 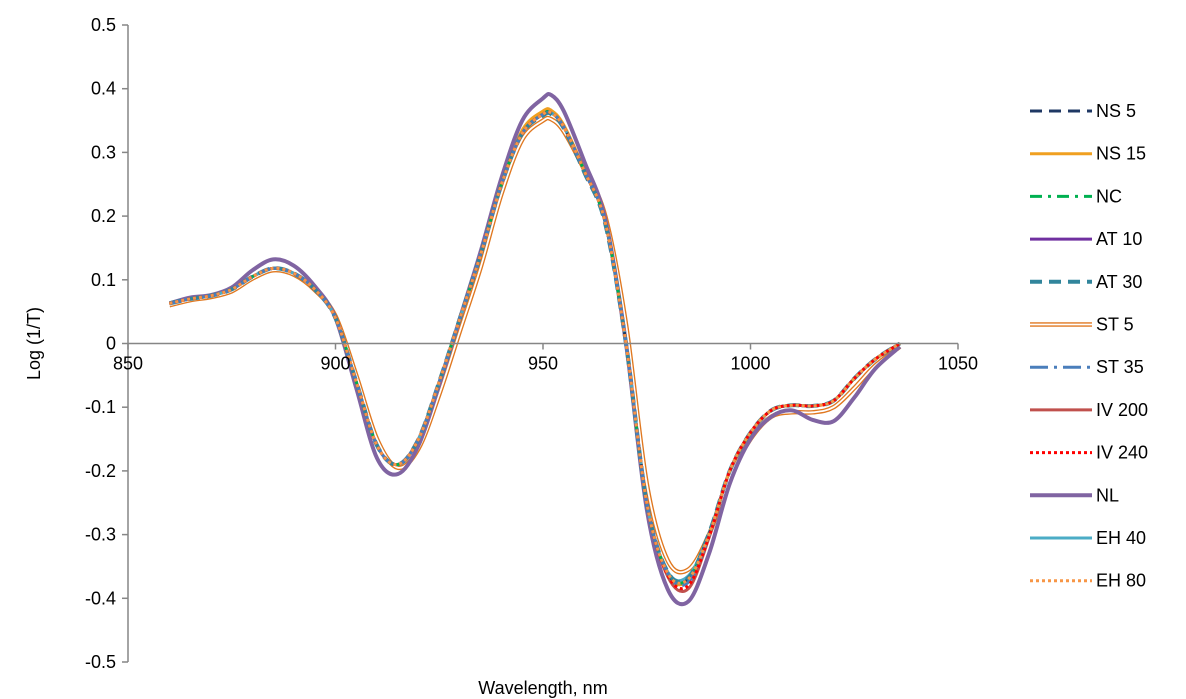 I want to click on legend-label: ST 5, so click(x=1115, y=325).